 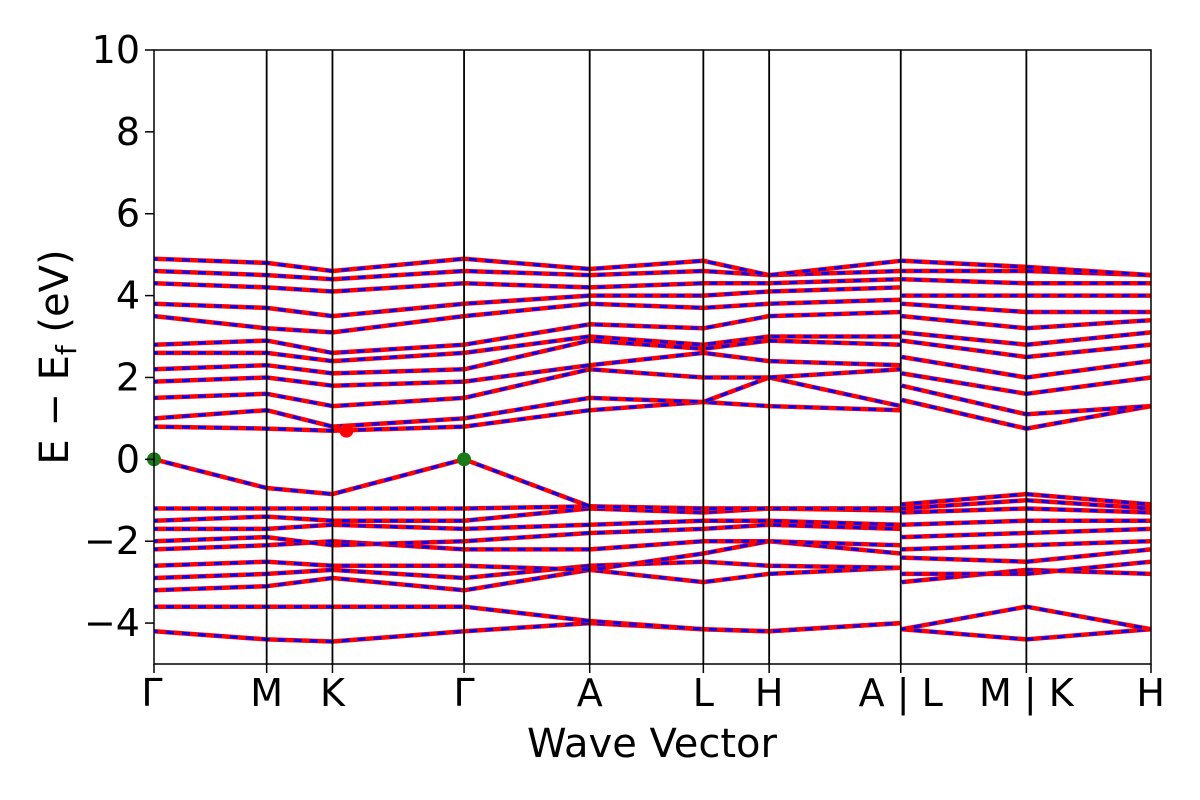 What do you see at coordinates (128, 214) in the screenshot?
I see `y-tick-label: 6` at bounding box center [128, 214].